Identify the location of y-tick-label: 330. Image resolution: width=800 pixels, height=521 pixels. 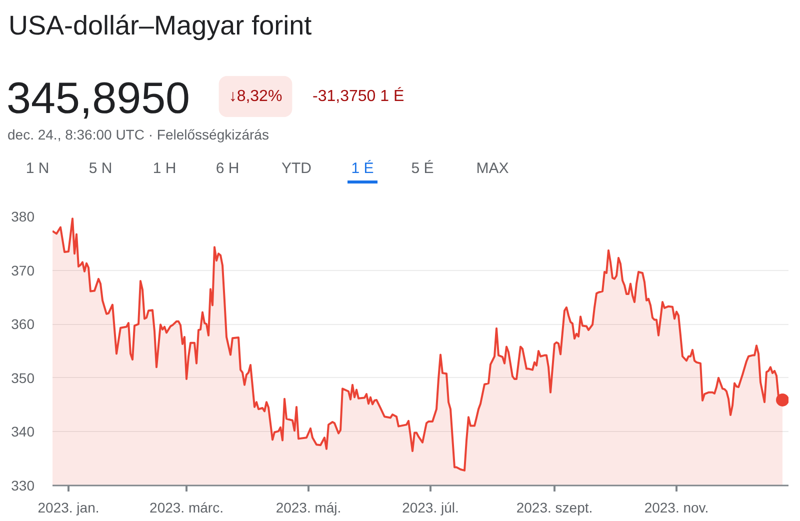
(23, 486).